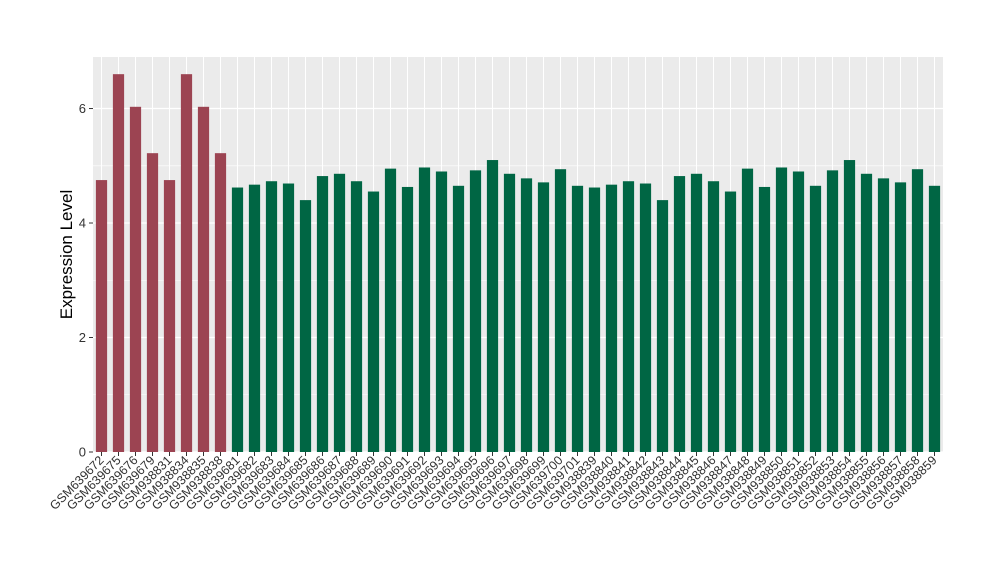 The height and width of the screenshot is (585, 1000). Describe the element at coordinates (66, 254) in the screenshot. I see `y-axis-label: Expression Level` at that location.